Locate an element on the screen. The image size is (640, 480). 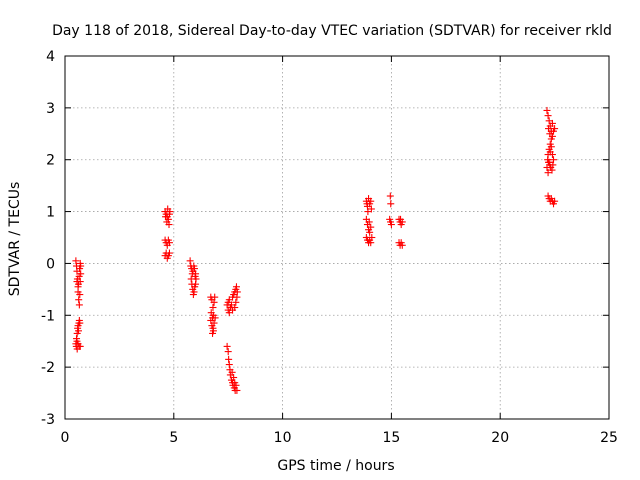
x-tick-label: 25 is located at coordinates (609, 438).